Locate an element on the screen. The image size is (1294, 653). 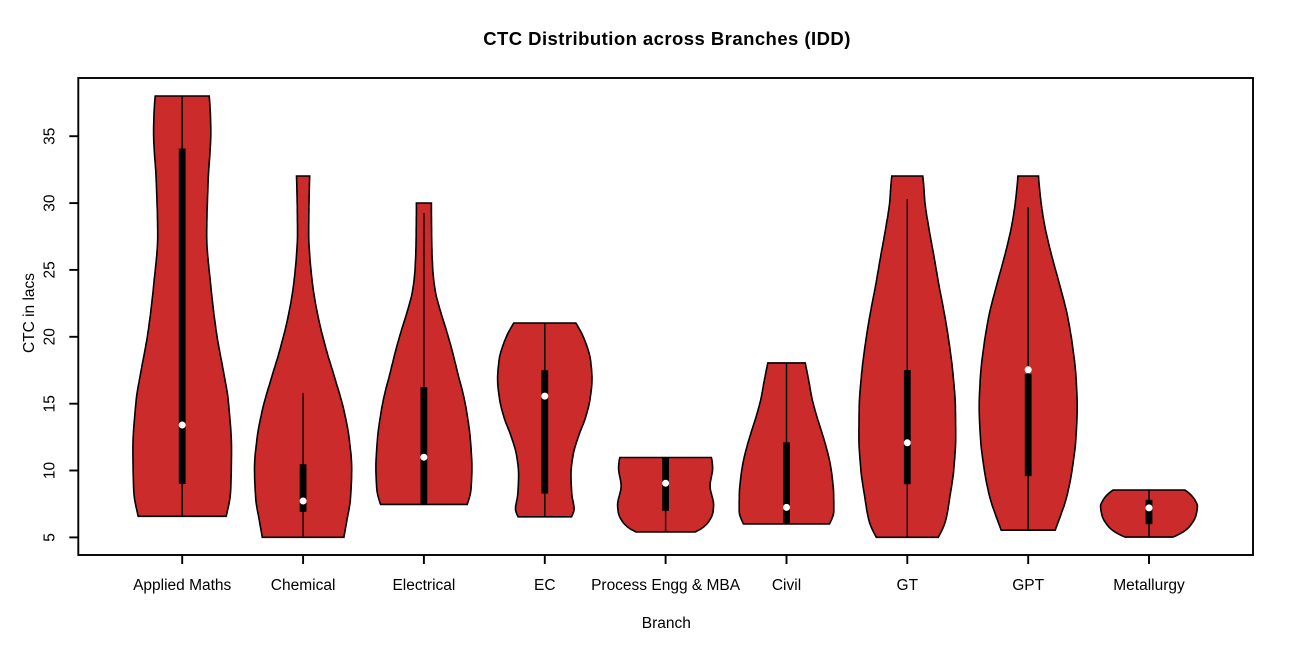
svg-text: 20 is located at coordinates (50, 337).